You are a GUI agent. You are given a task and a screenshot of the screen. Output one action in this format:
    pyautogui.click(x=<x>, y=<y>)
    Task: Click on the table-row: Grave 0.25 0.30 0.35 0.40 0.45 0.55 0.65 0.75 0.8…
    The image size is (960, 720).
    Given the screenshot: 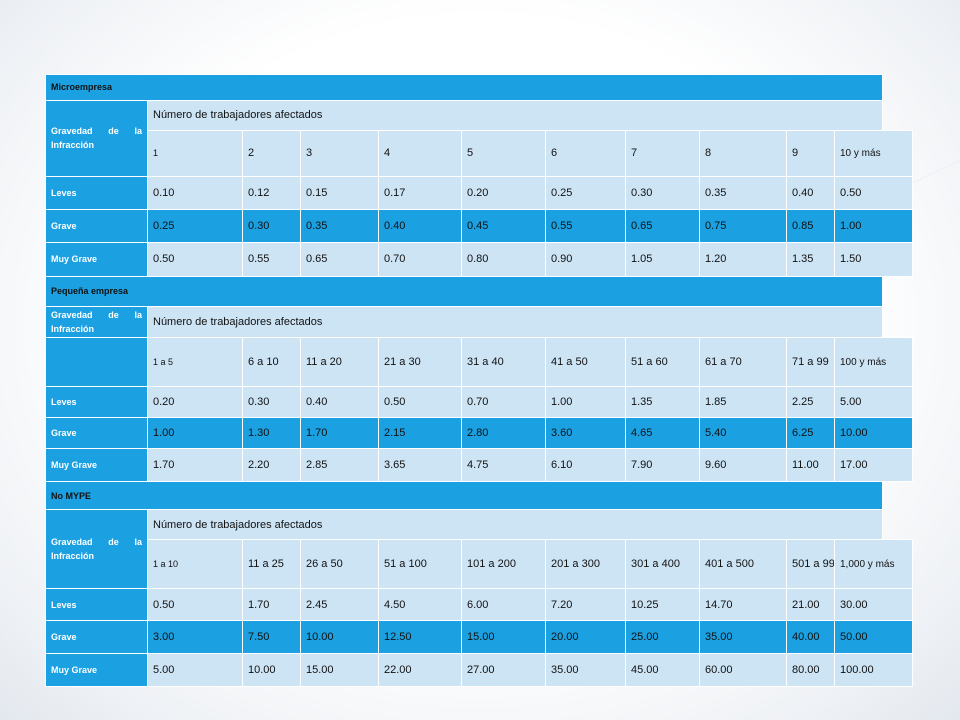 What is the action you would take?
    pyautogui.click(x=479, y=226)
    